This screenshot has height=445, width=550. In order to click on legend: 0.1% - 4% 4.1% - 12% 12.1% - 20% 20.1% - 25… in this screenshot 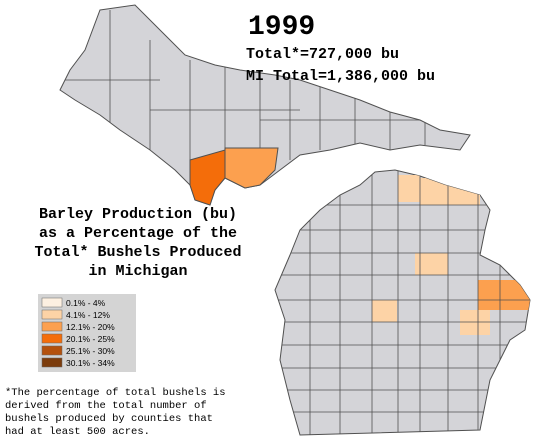, I will do `click(78, 332)`.